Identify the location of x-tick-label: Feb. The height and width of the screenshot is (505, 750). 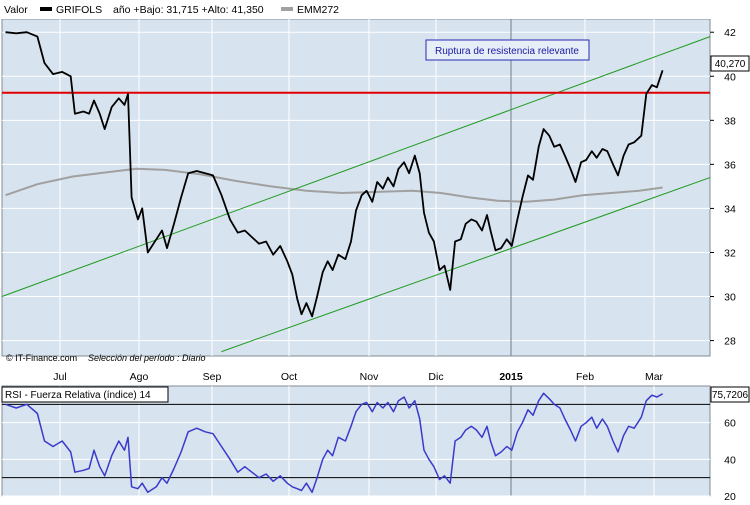
(585, 377).